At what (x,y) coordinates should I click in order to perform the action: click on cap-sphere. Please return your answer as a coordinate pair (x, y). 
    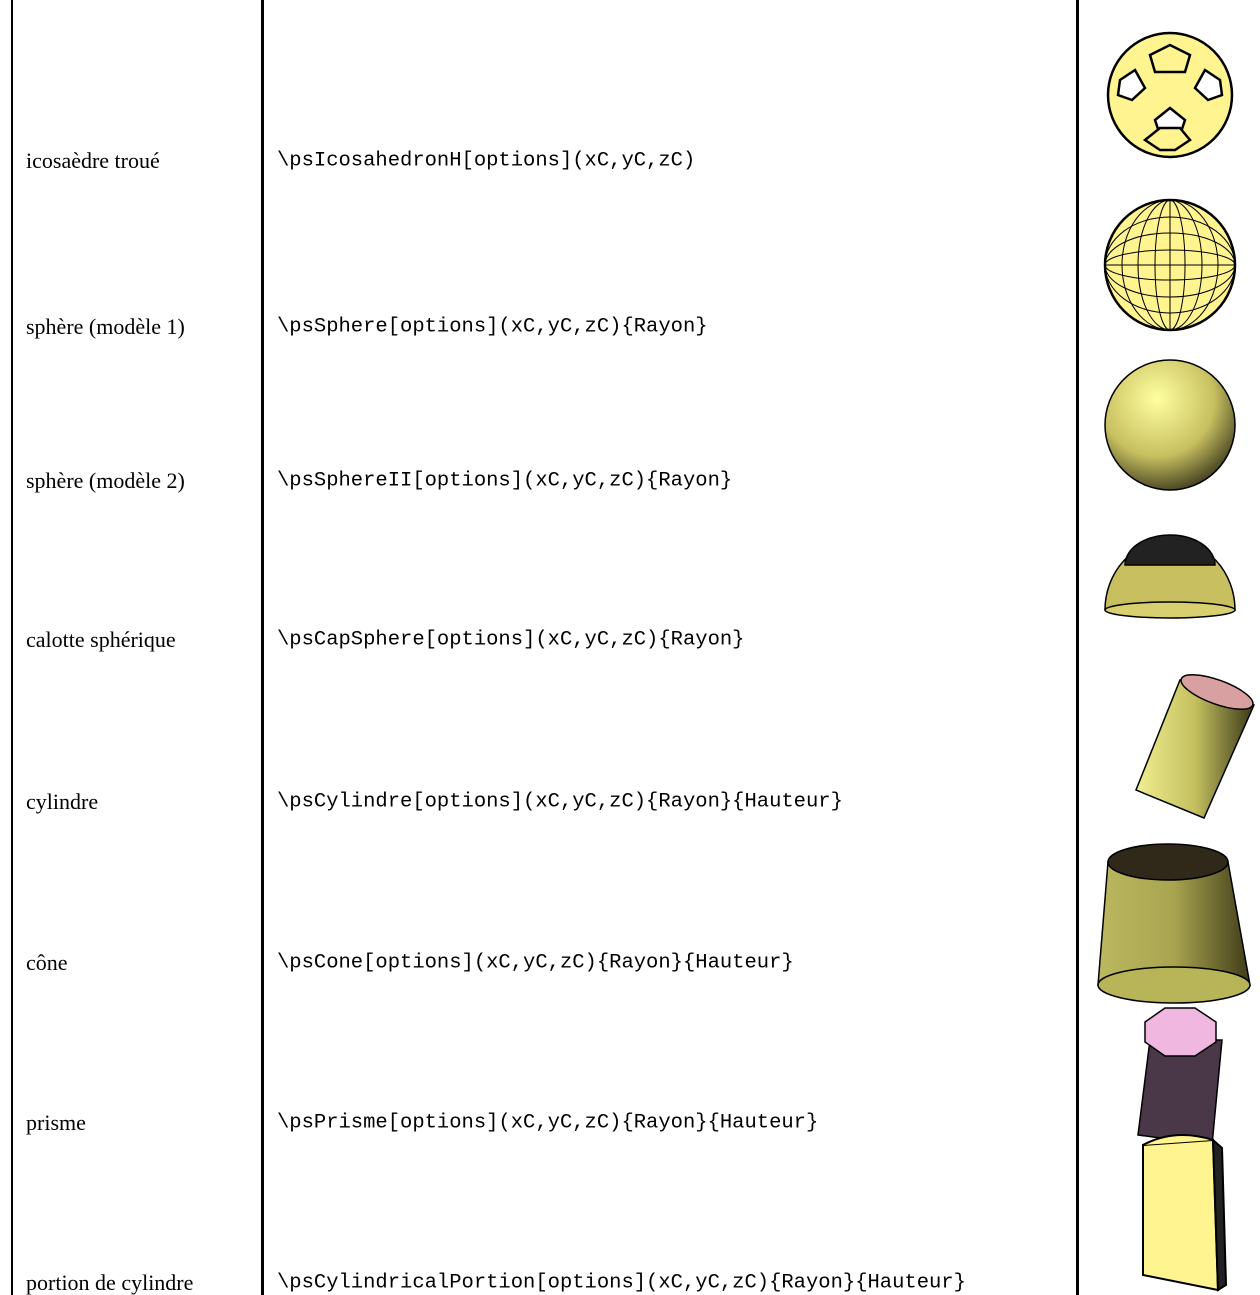
    Looking at the image, I should click on (1170, 576).